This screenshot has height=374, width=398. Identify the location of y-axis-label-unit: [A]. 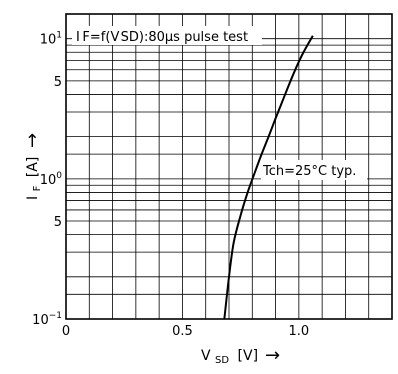
(33, 167).